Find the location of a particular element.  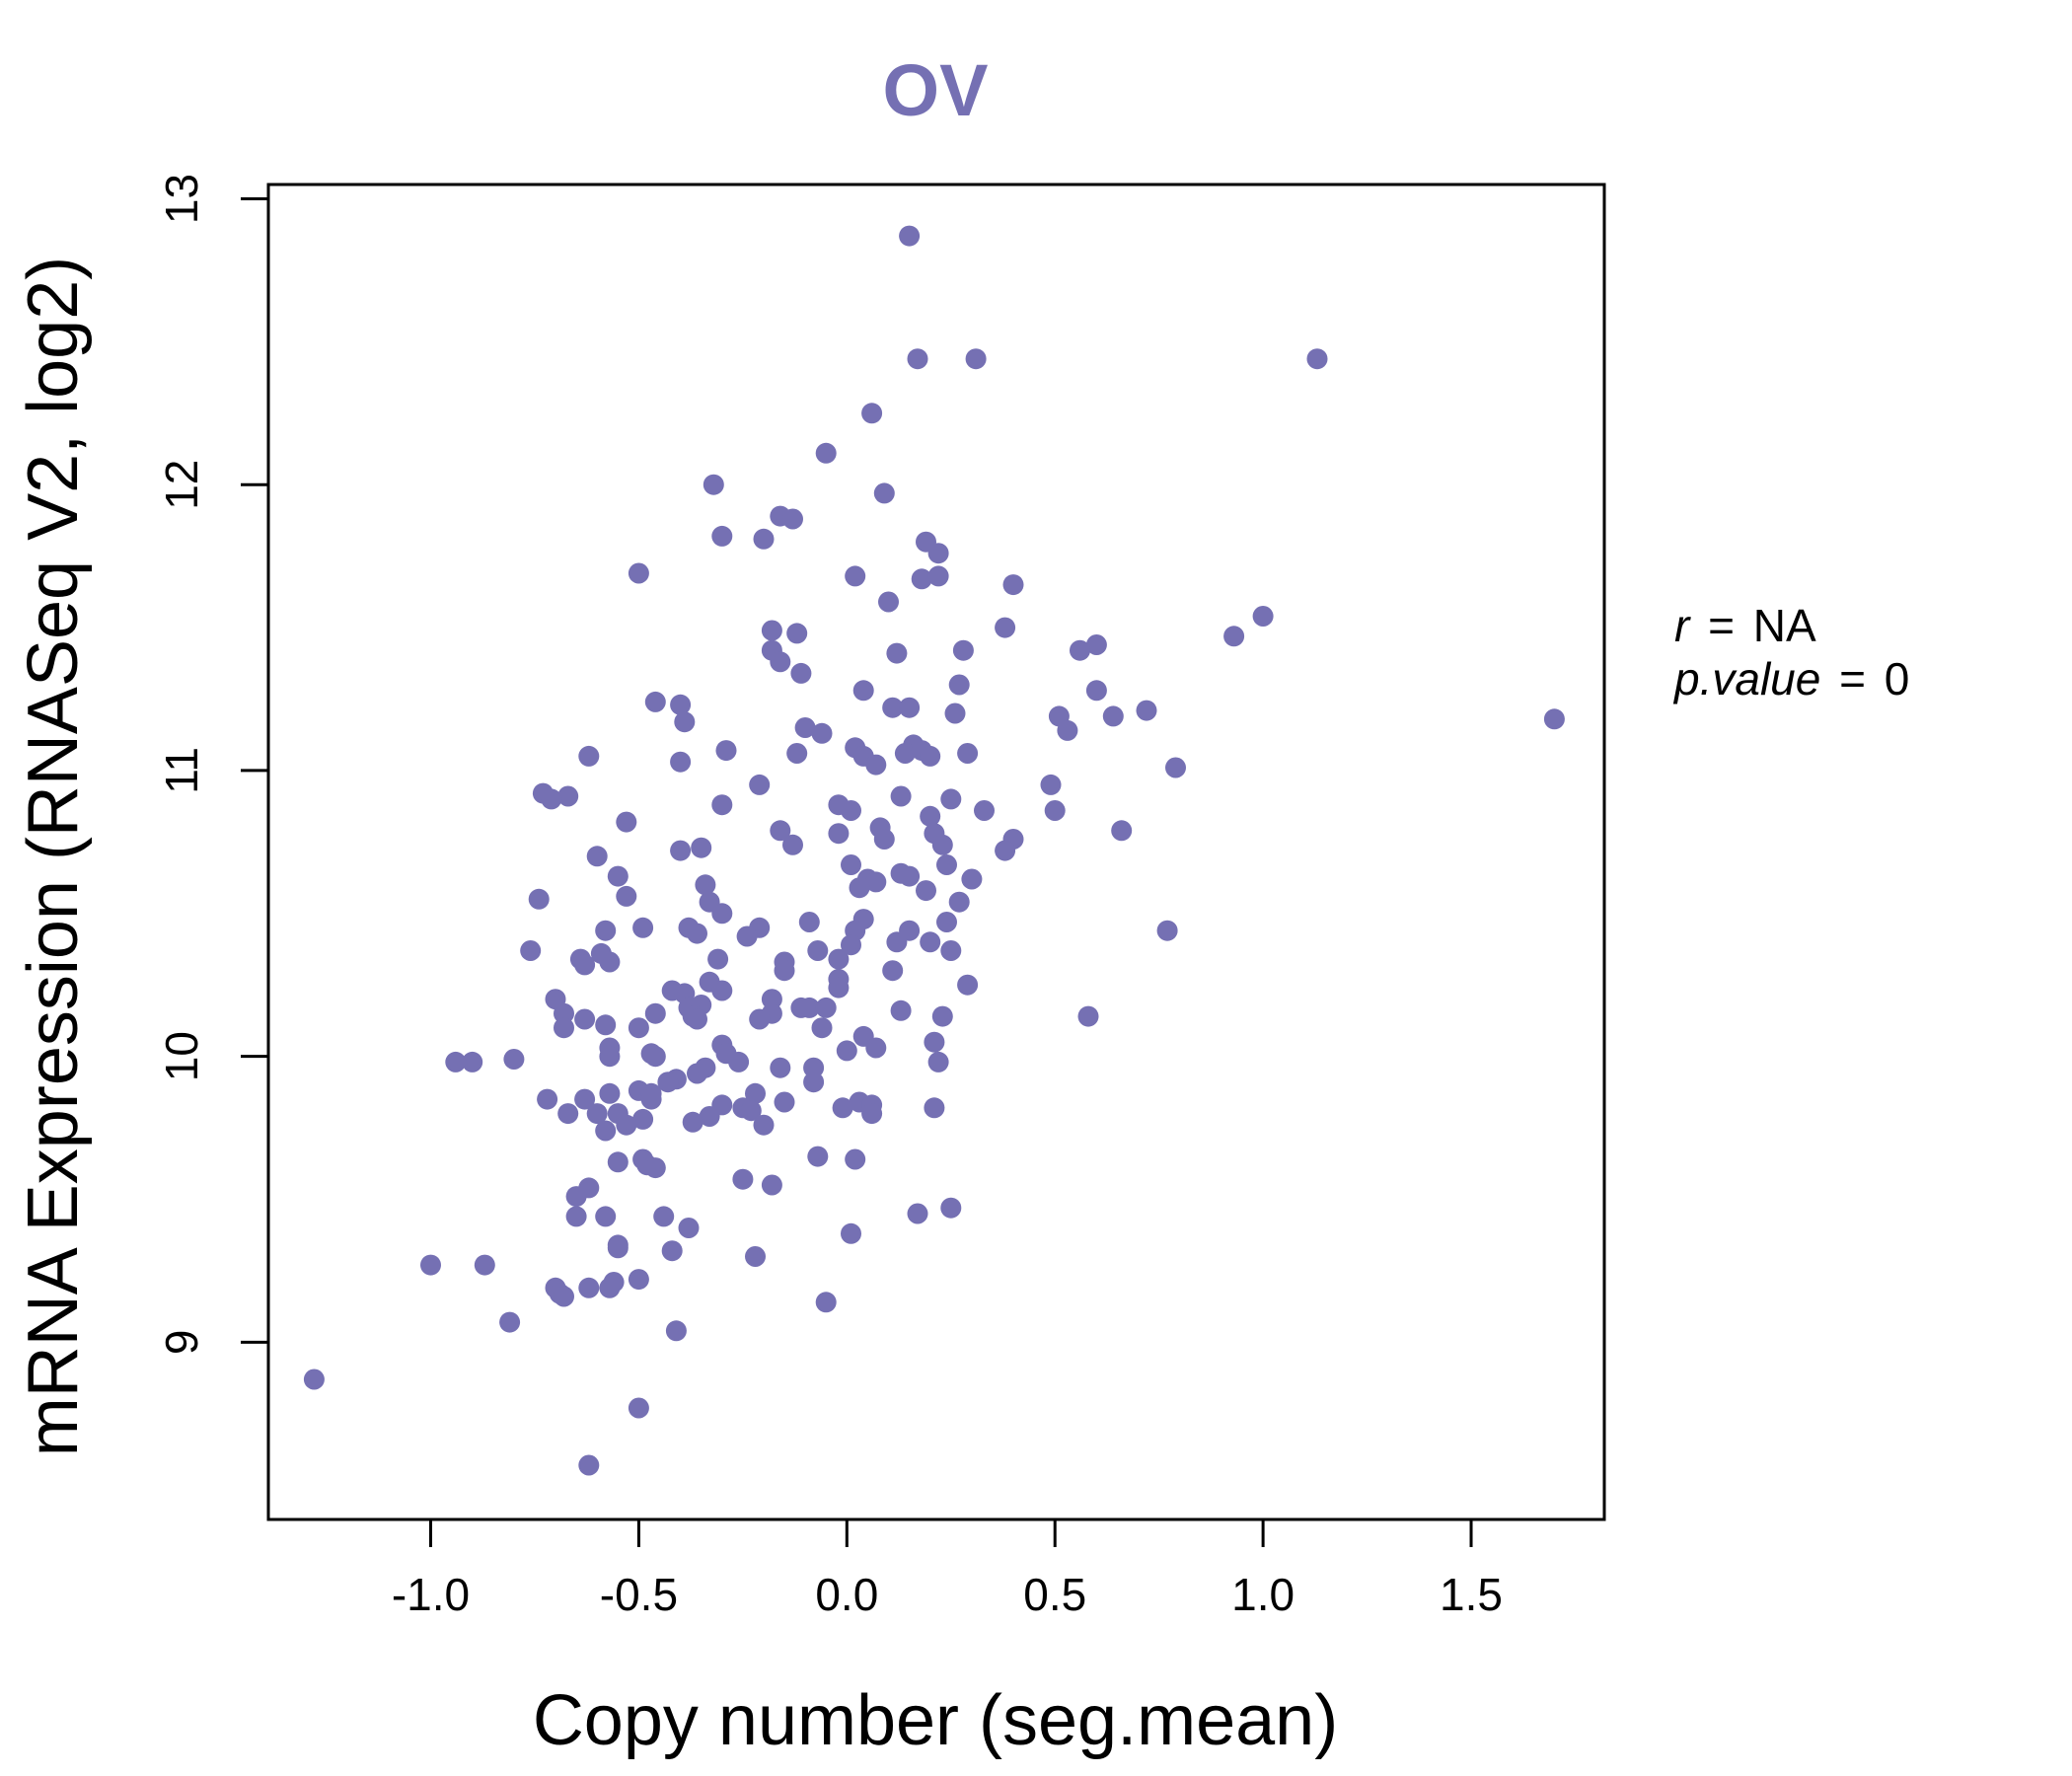

y-tick-label: 12 is located at coordinates (181, 485).